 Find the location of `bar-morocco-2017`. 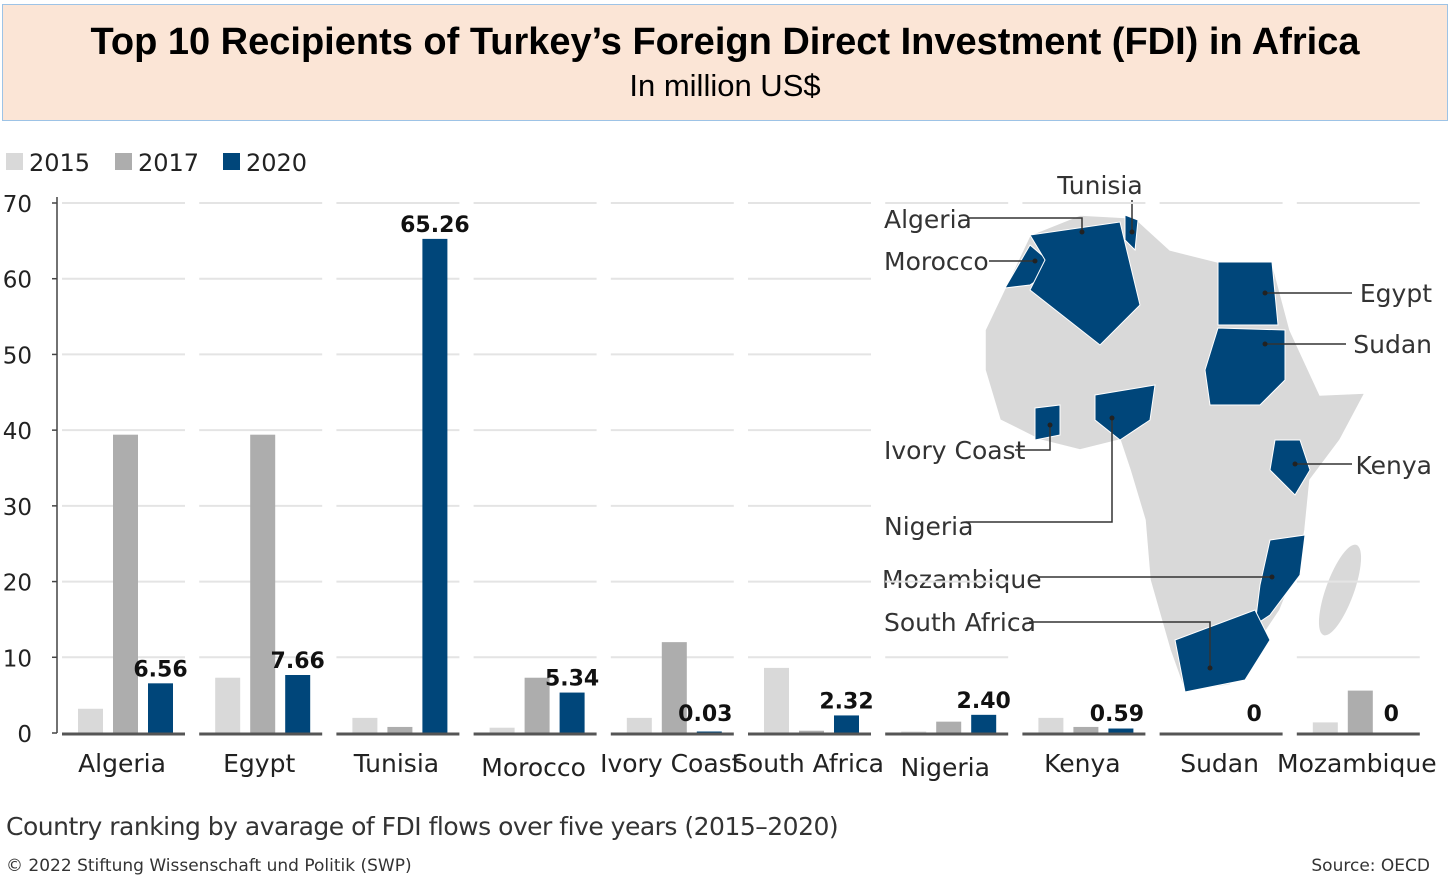

bar-morocco-2017 is located at coordinates (537, 705).